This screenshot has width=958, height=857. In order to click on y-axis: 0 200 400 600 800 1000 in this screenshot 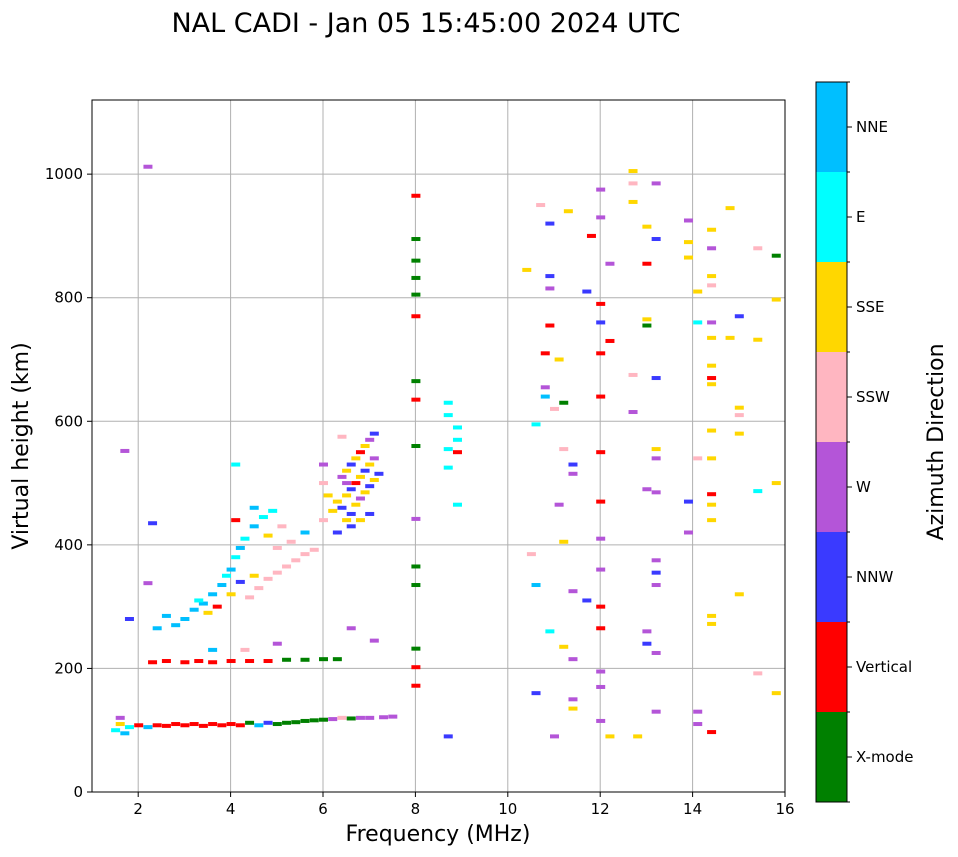, I will do `click(68, 483)`.